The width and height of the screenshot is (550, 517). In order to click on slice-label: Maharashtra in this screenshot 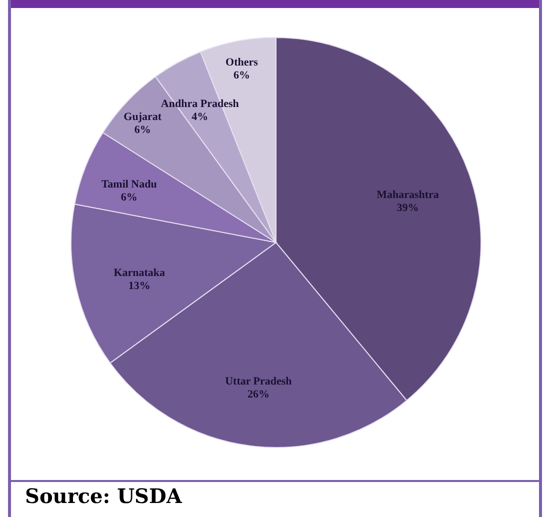, I will do `click(408, 195)`.